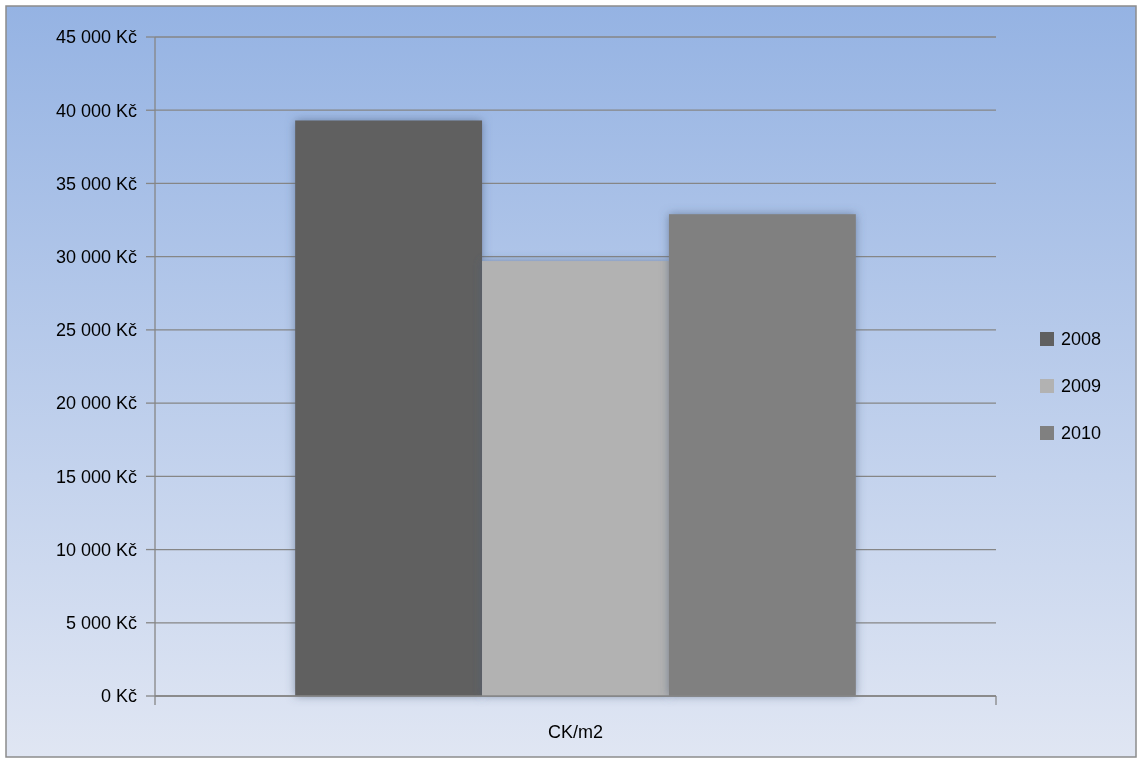 Image resolution: width=1137 pixels, height=758 pixels. What do you see at coordinates (1081, 386) in the screenshot?
I see `legend-label: 2009` at bounding box center [1081, 386].